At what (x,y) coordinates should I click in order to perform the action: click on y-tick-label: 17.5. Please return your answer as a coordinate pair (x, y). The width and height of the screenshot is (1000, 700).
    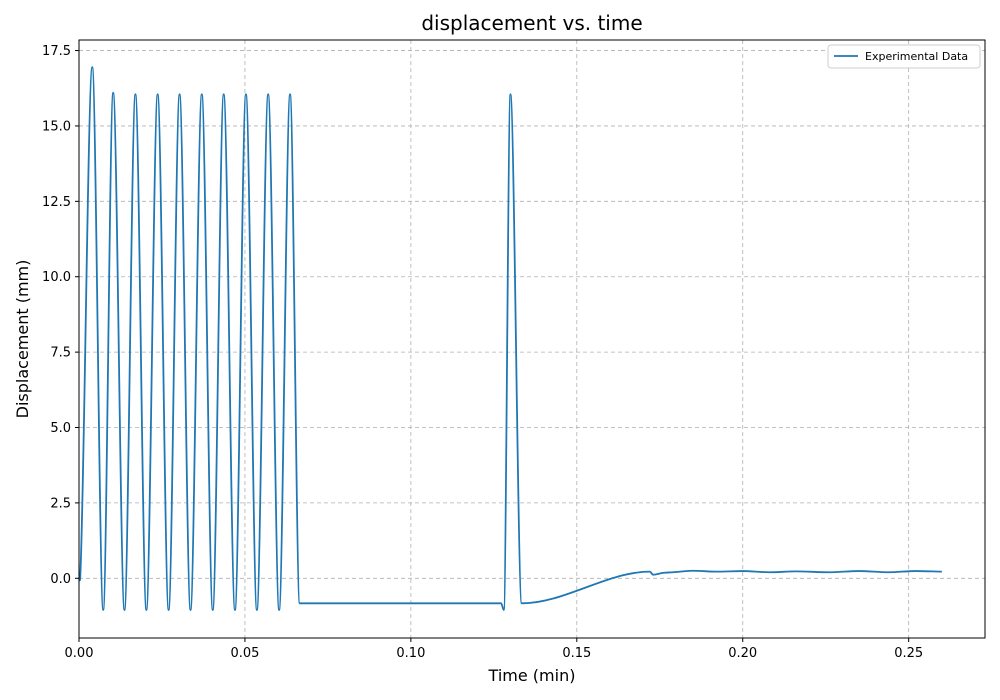
    Looking at the image, I should click on (56, 51).